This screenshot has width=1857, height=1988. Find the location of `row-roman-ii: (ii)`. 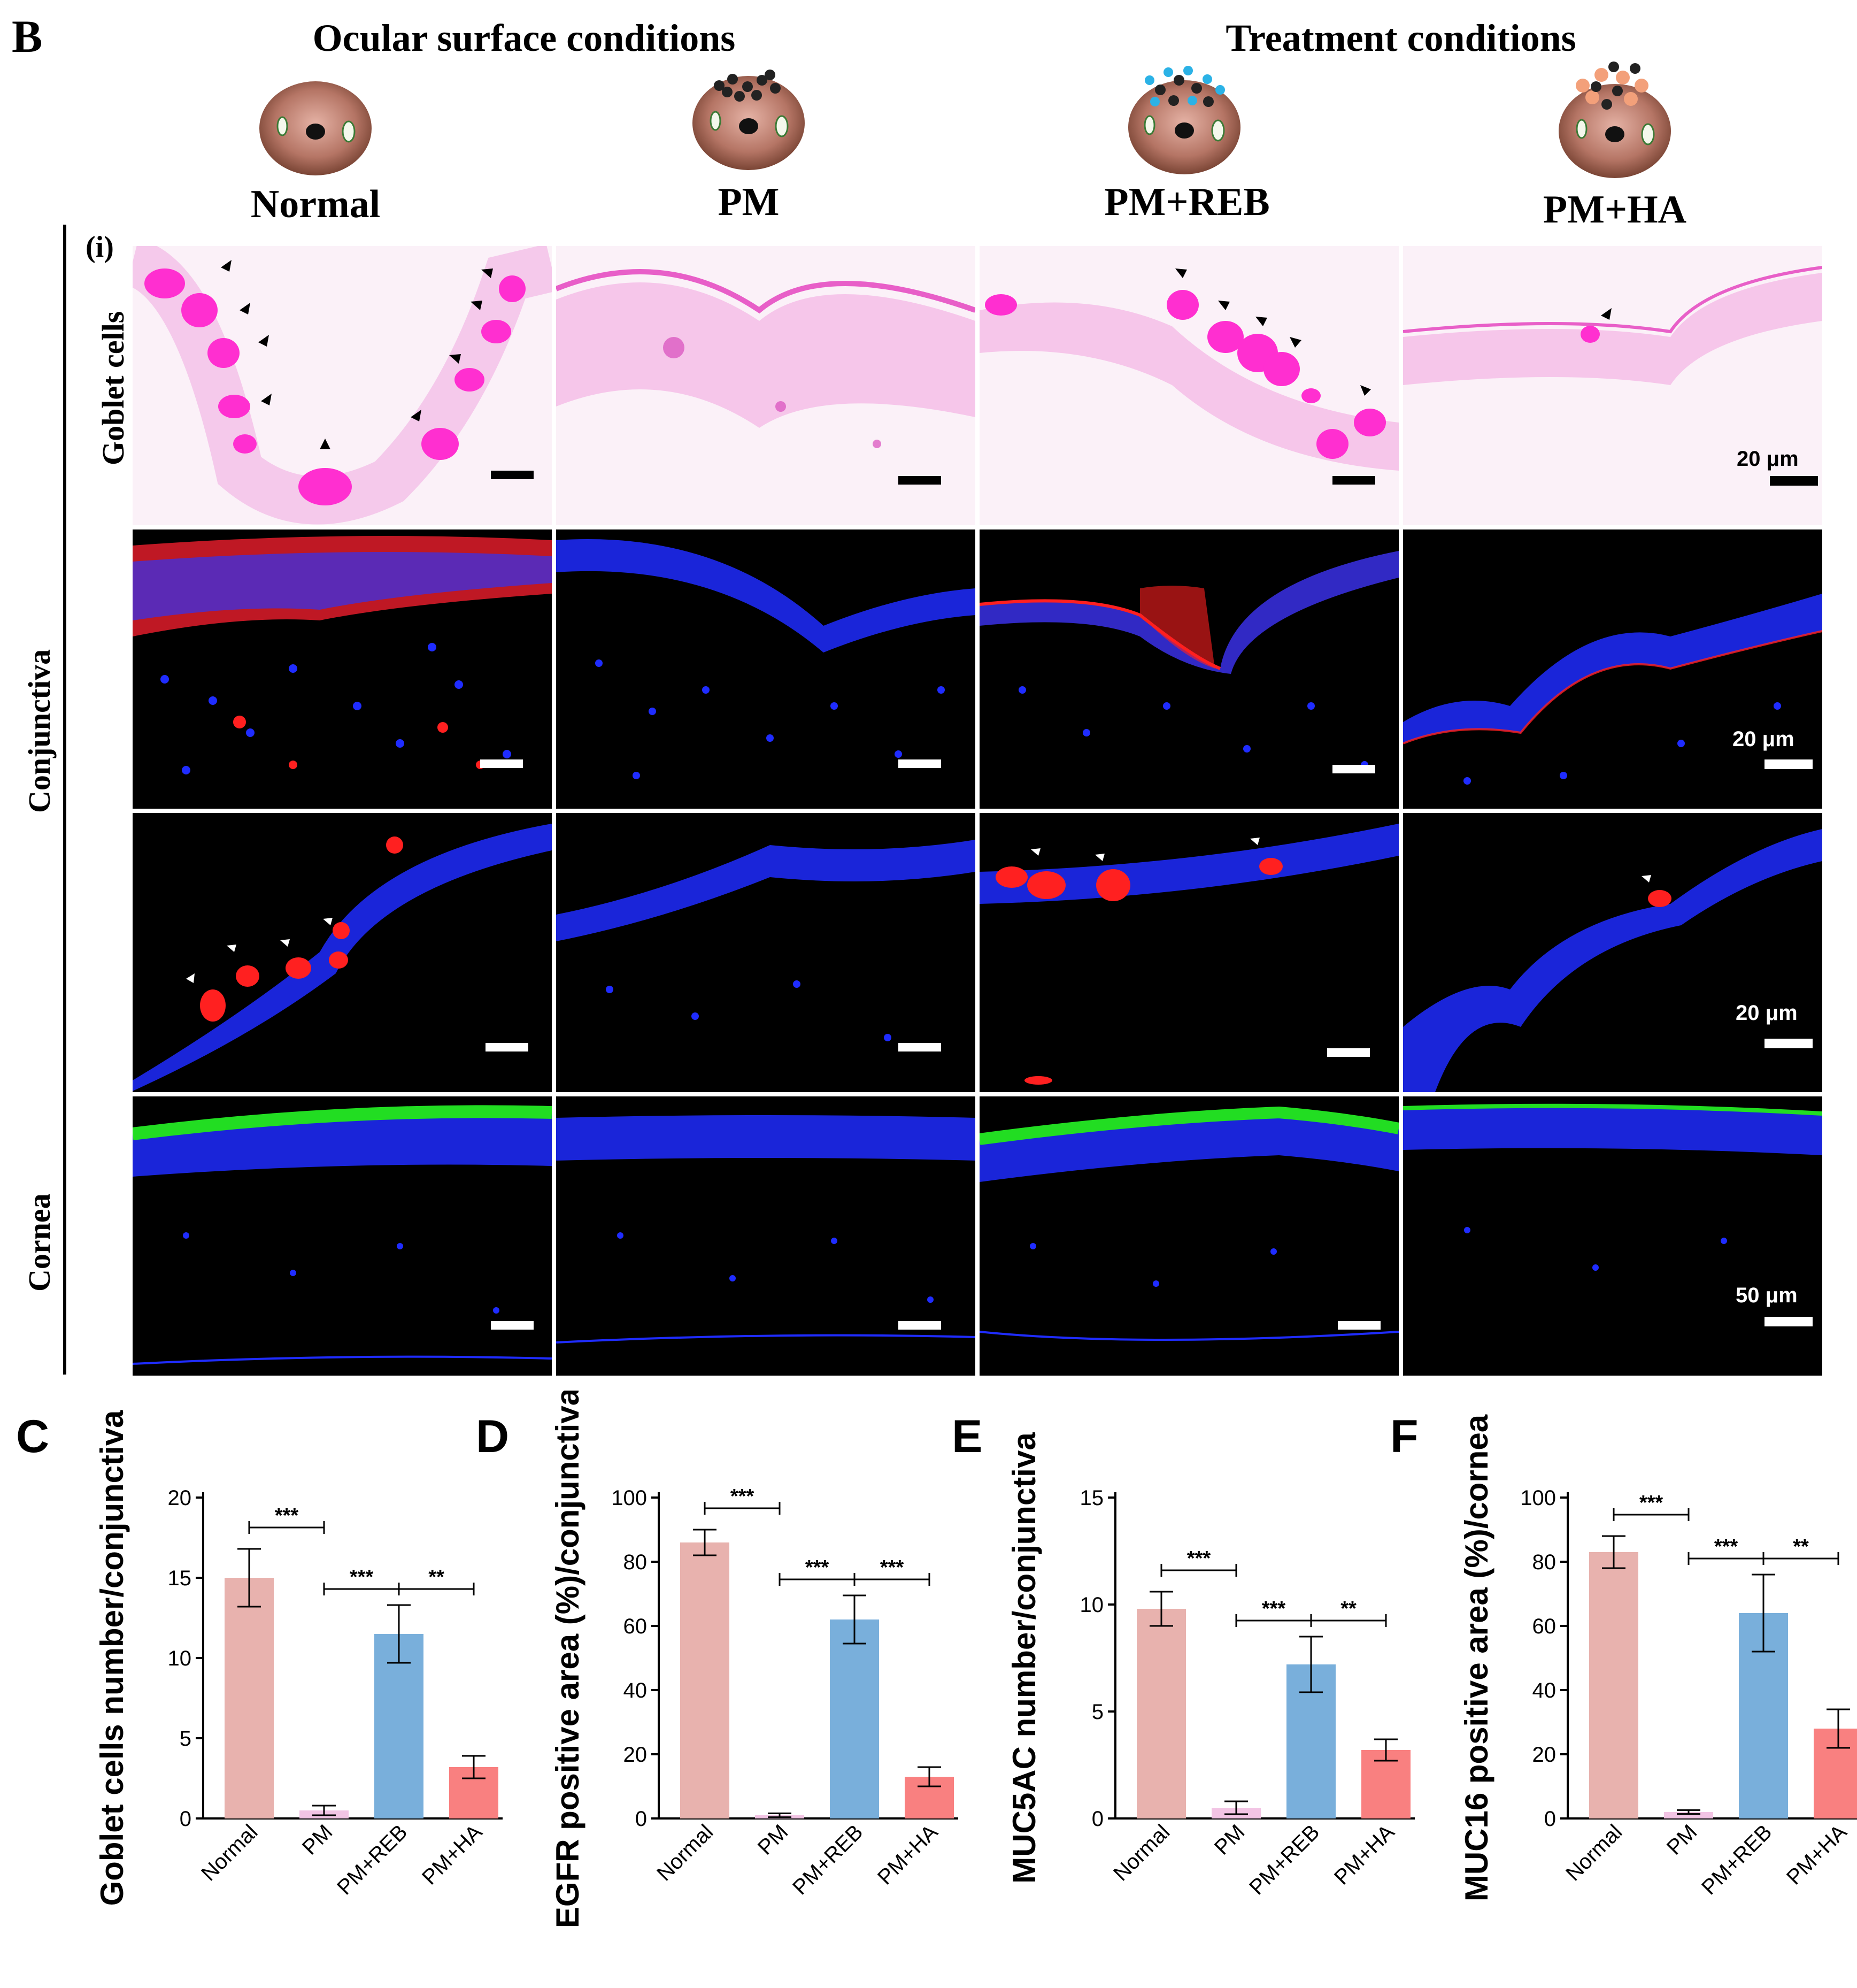

row-roman-ii: (ii) is located at coordinates (104, 546).